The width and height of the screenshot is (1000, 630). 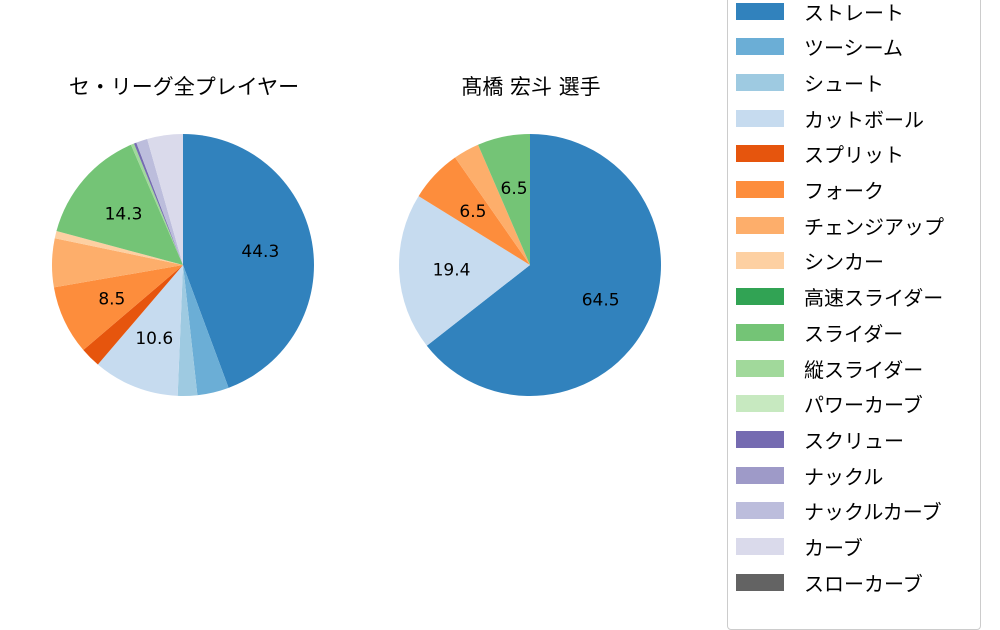 What do you see at coordinates (873, 512) in the screenshot?
I see `legend-label: ナックルカーブ` at bounding box center [873, 512].